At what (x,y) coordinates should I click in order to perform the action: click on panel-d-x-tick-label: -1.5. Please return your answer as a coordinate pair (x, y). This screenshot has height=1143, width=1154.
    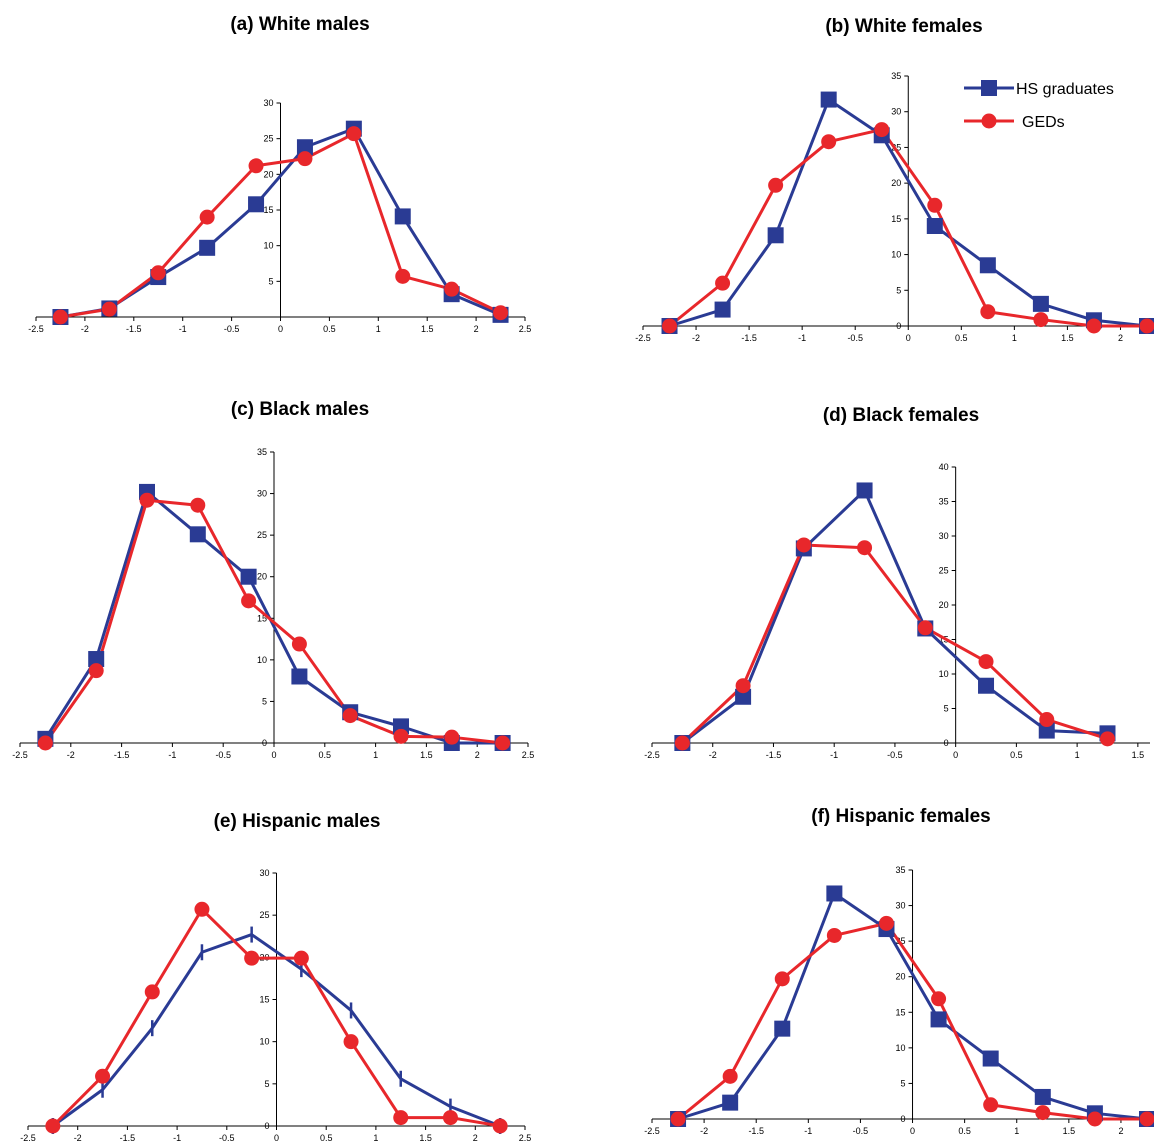
    Looking at the image, I should click on (774, 755).